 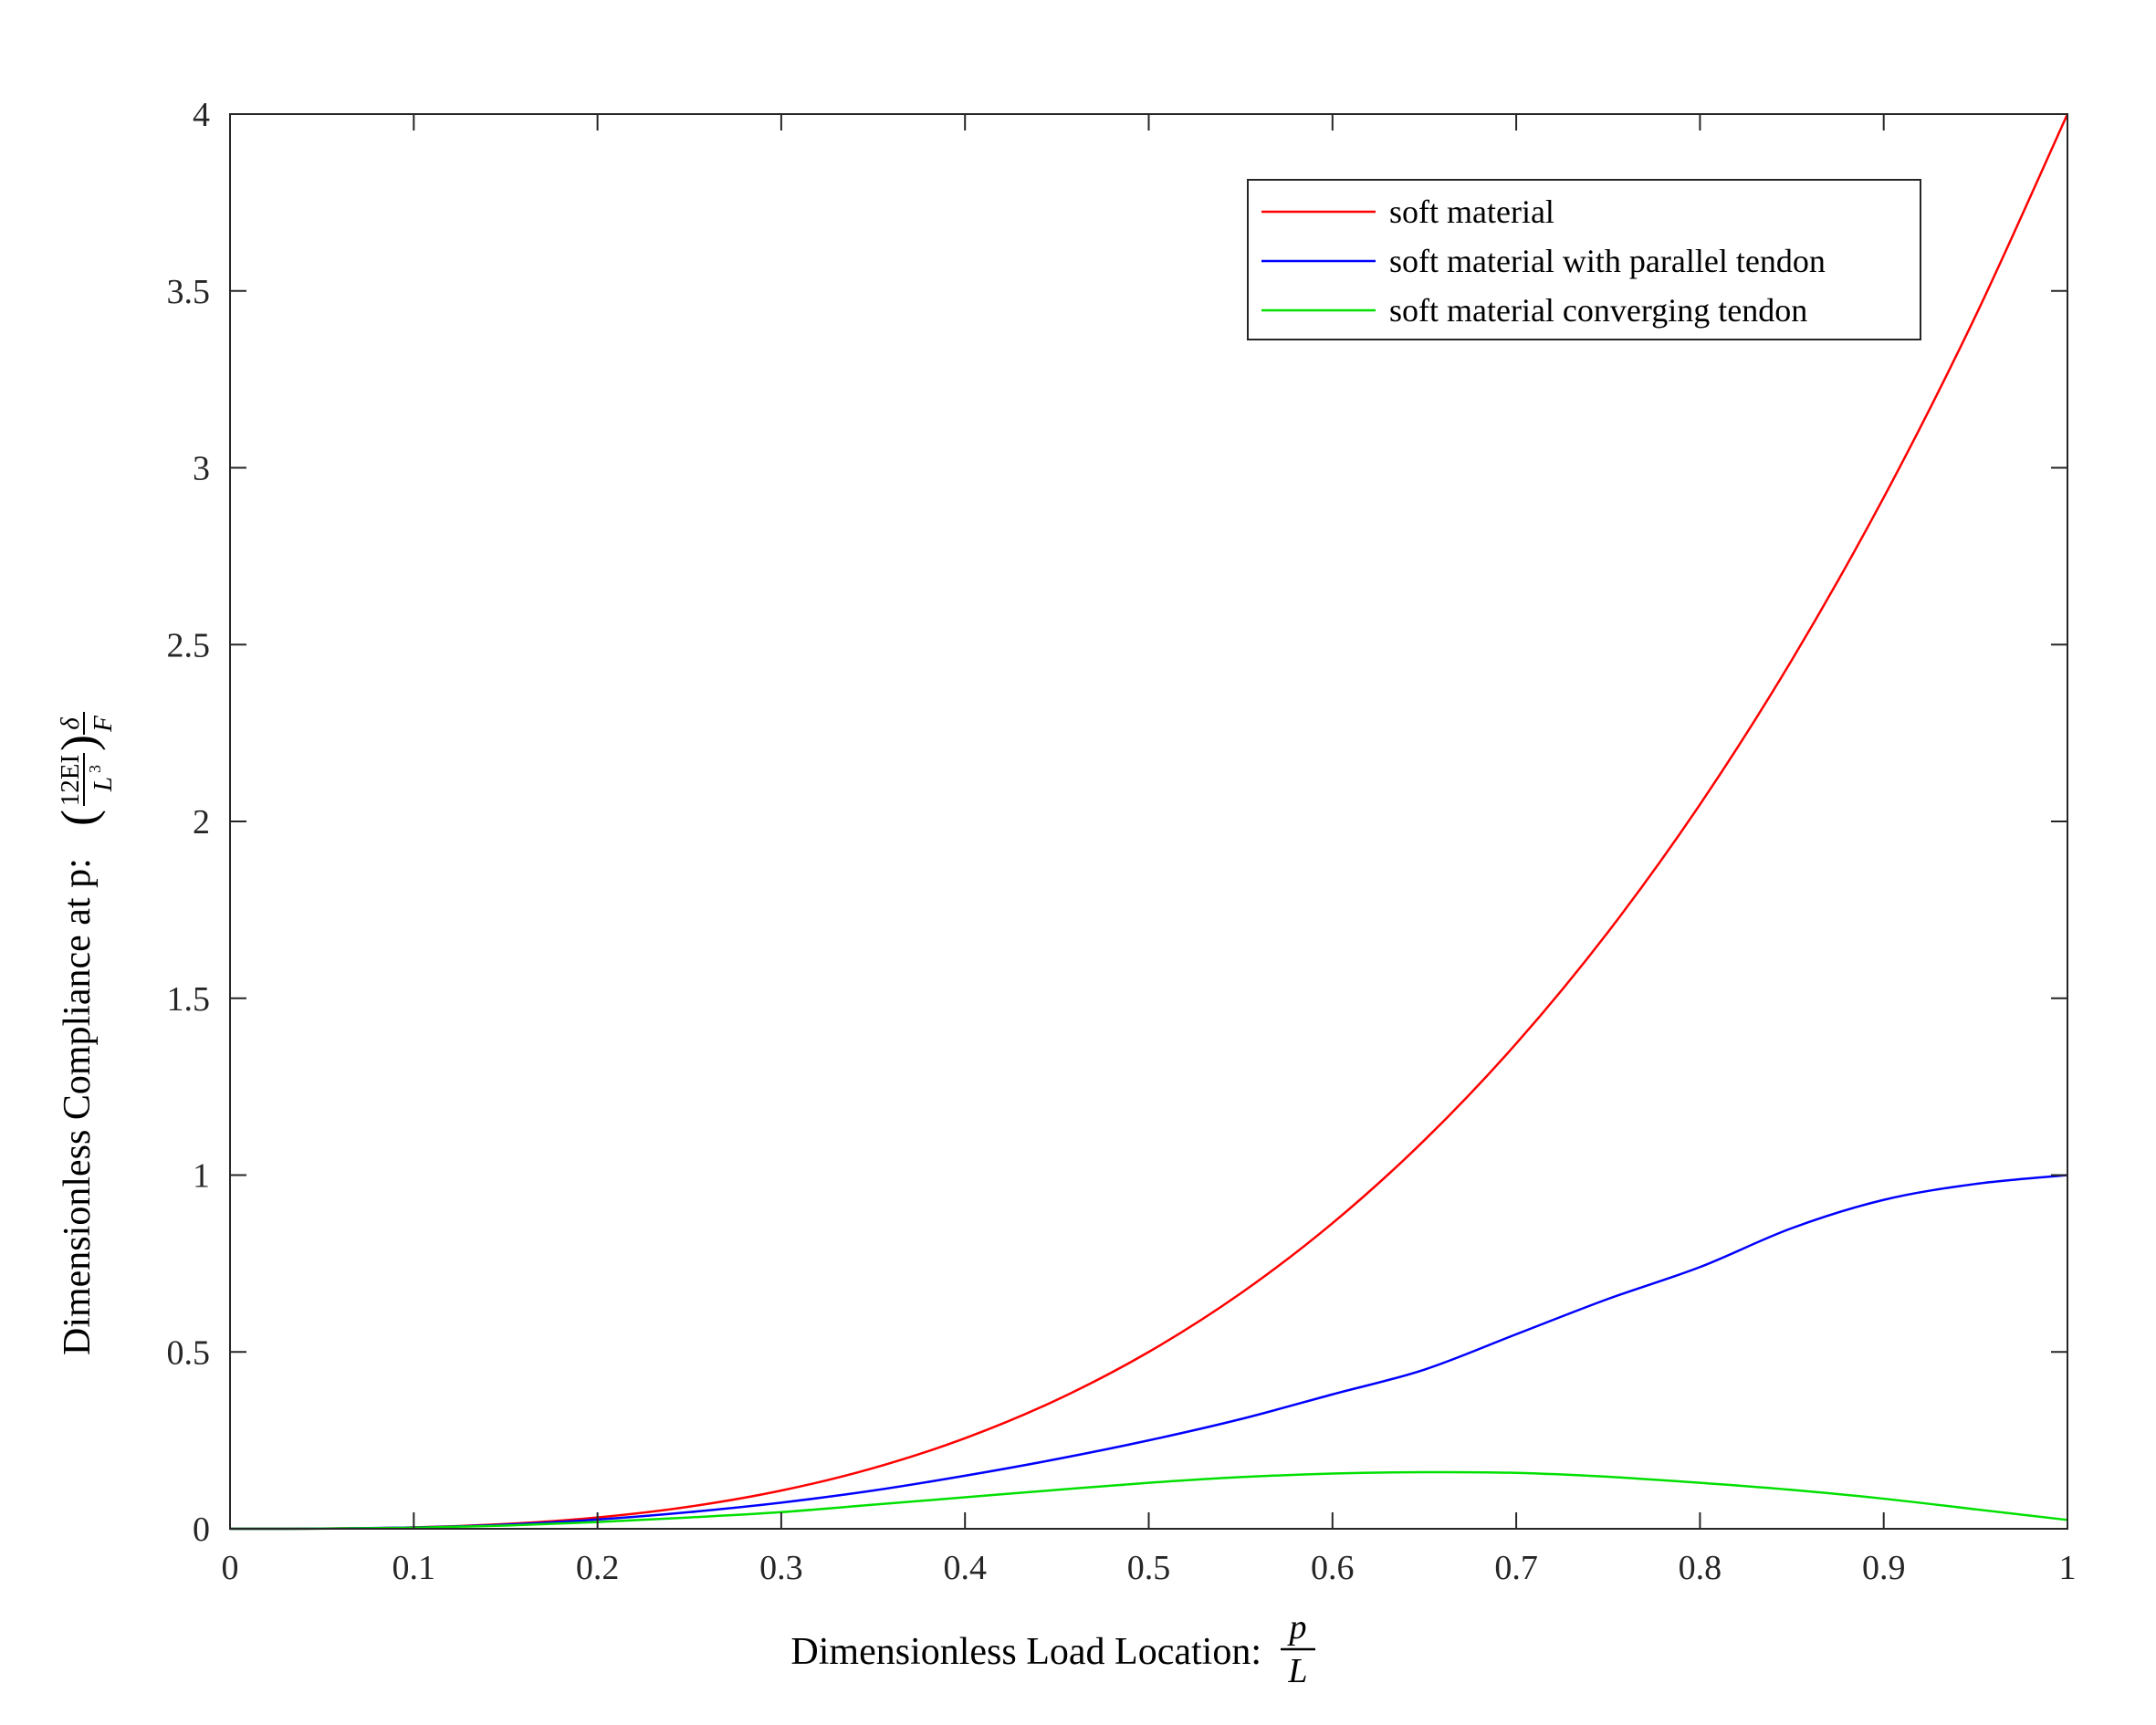 I want to click on y-tick-label: 1, so click(x=202, y=1176).